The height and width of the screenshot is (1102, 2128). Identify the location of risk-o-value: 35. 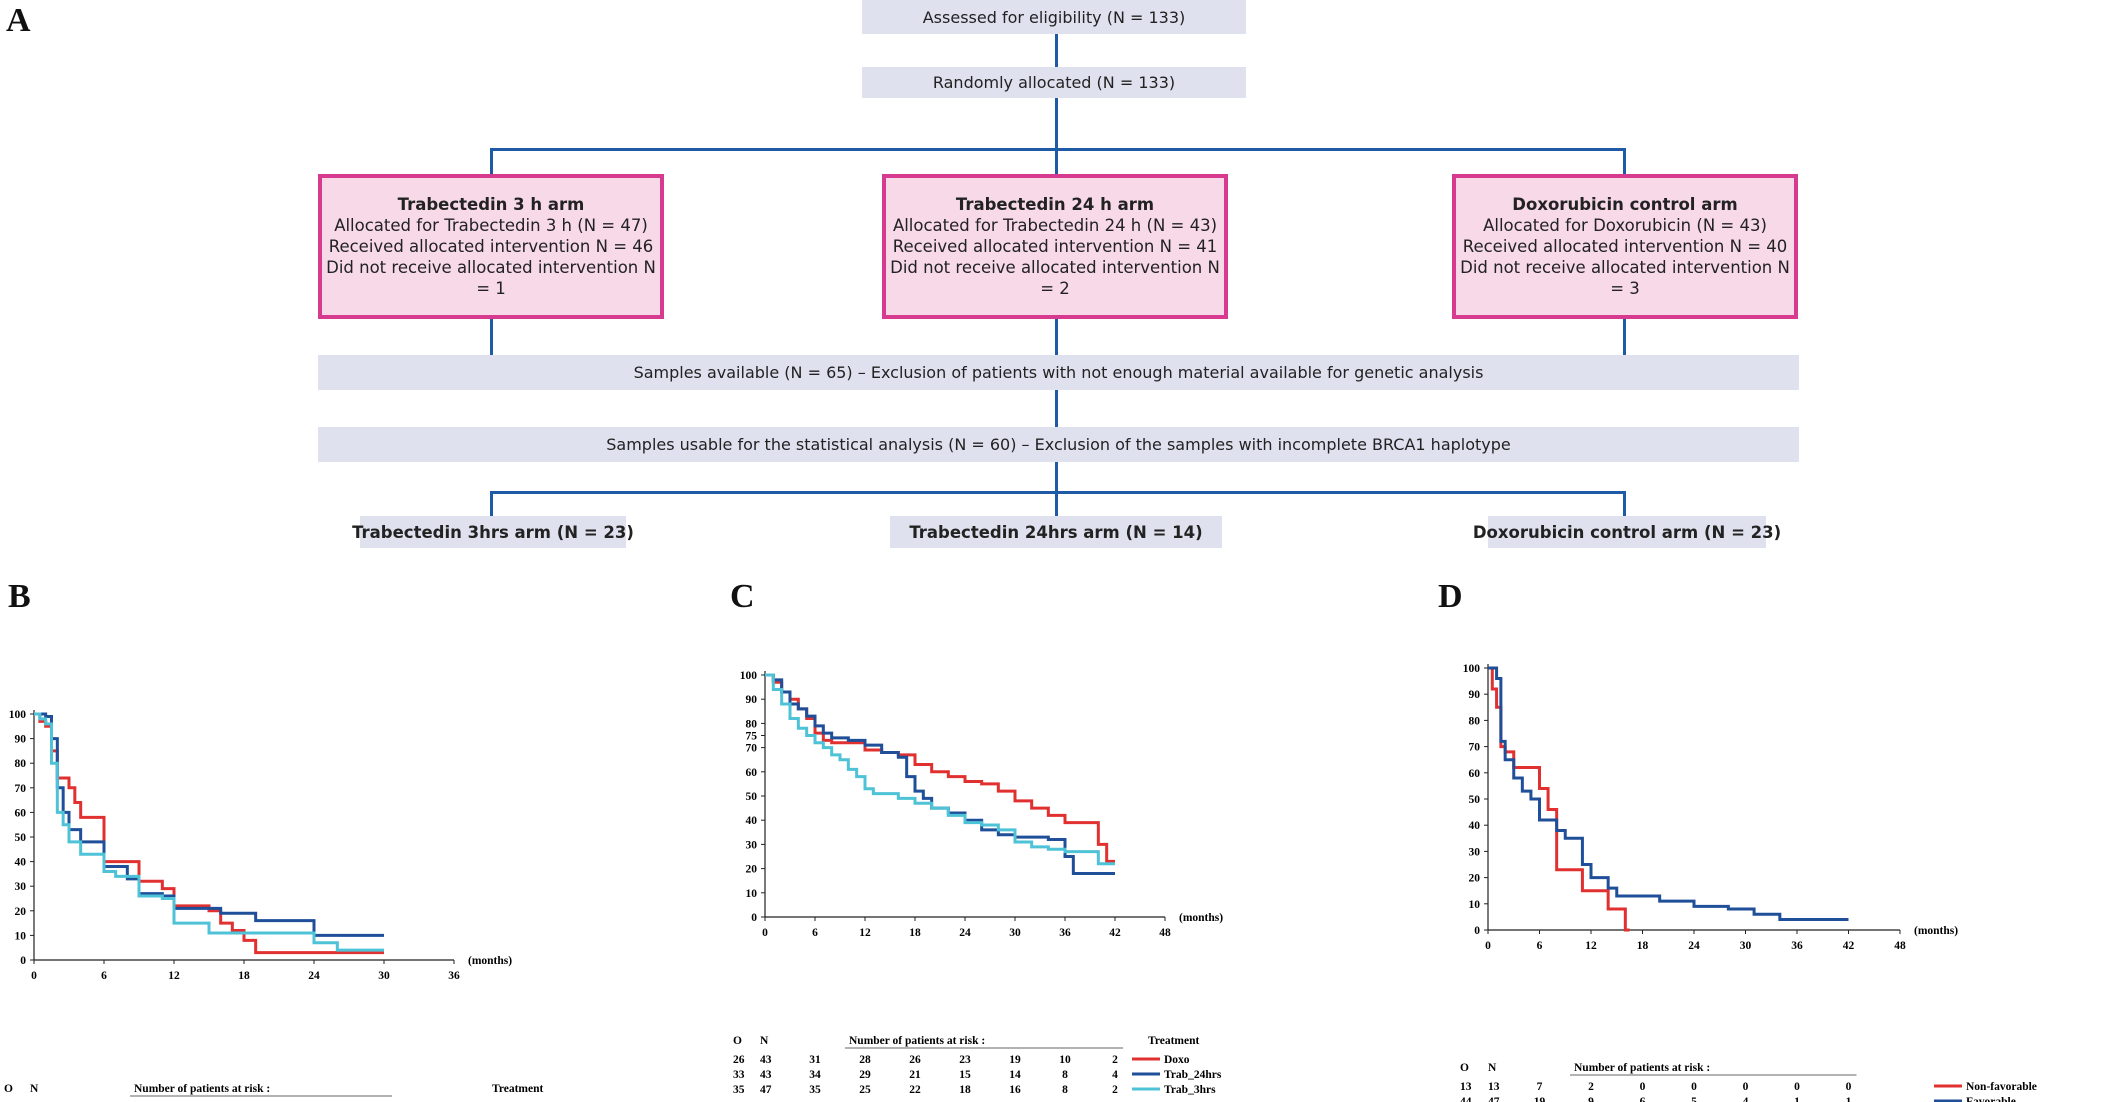
(739, 1090).